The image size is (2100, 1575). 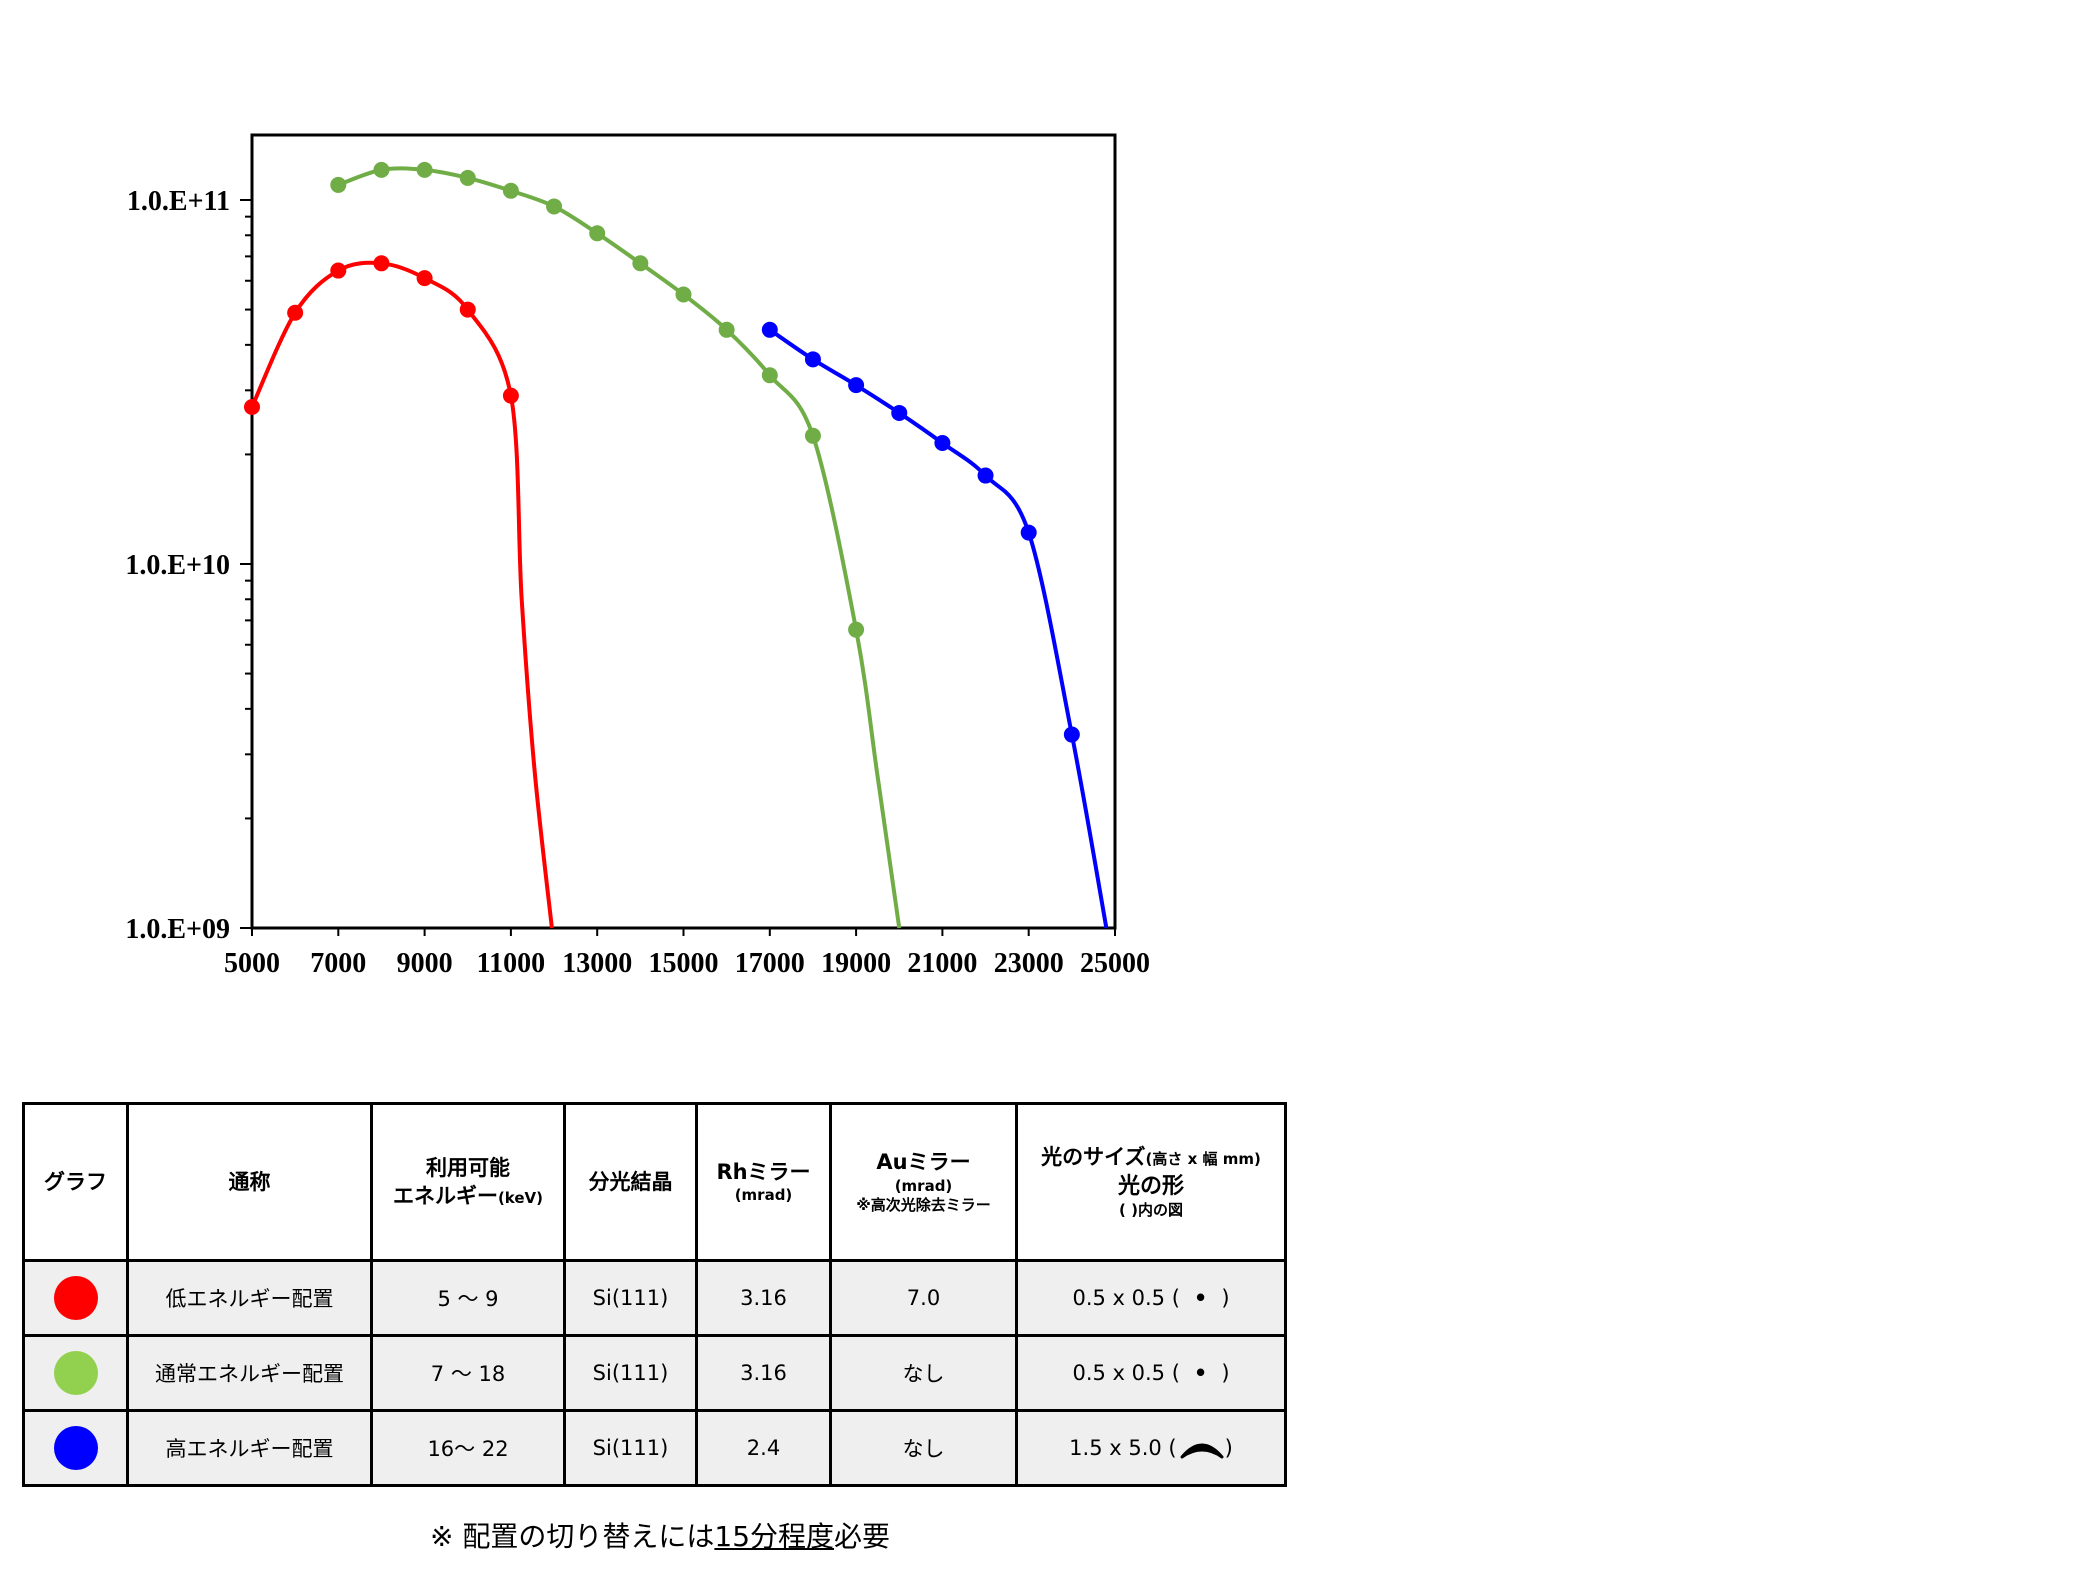 I want to click on y-tick-label: 1.0.E+09, so click(x=177, y=929).